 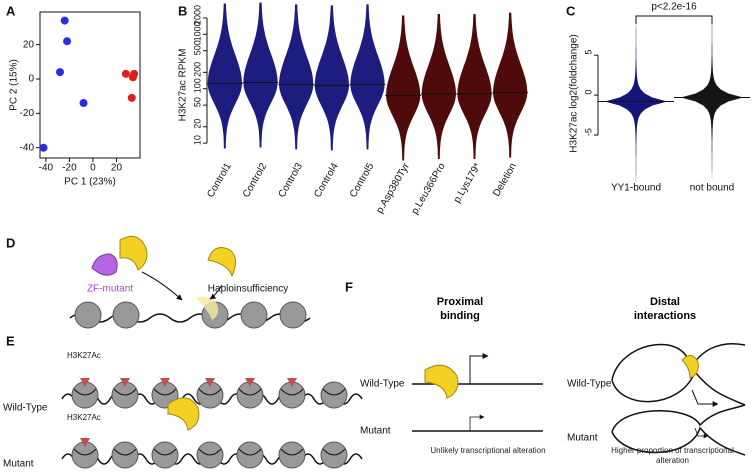 I want to click on plot-frame, so click(x=90, y=85).